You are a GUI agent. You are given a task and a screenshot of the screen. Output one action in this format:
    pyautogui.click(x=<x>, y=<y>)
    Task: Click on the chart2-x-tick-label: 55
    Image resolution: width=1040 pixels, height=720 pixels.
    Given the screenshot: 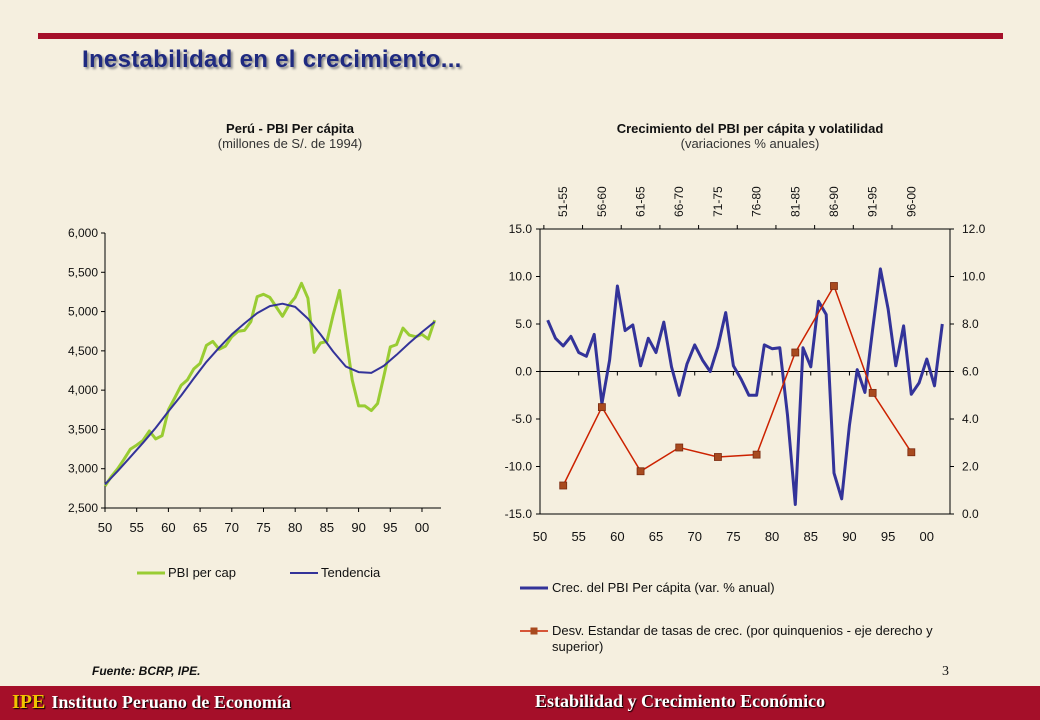 What is the action you would take?
    pyautogui.click(x=578, y=536)
    